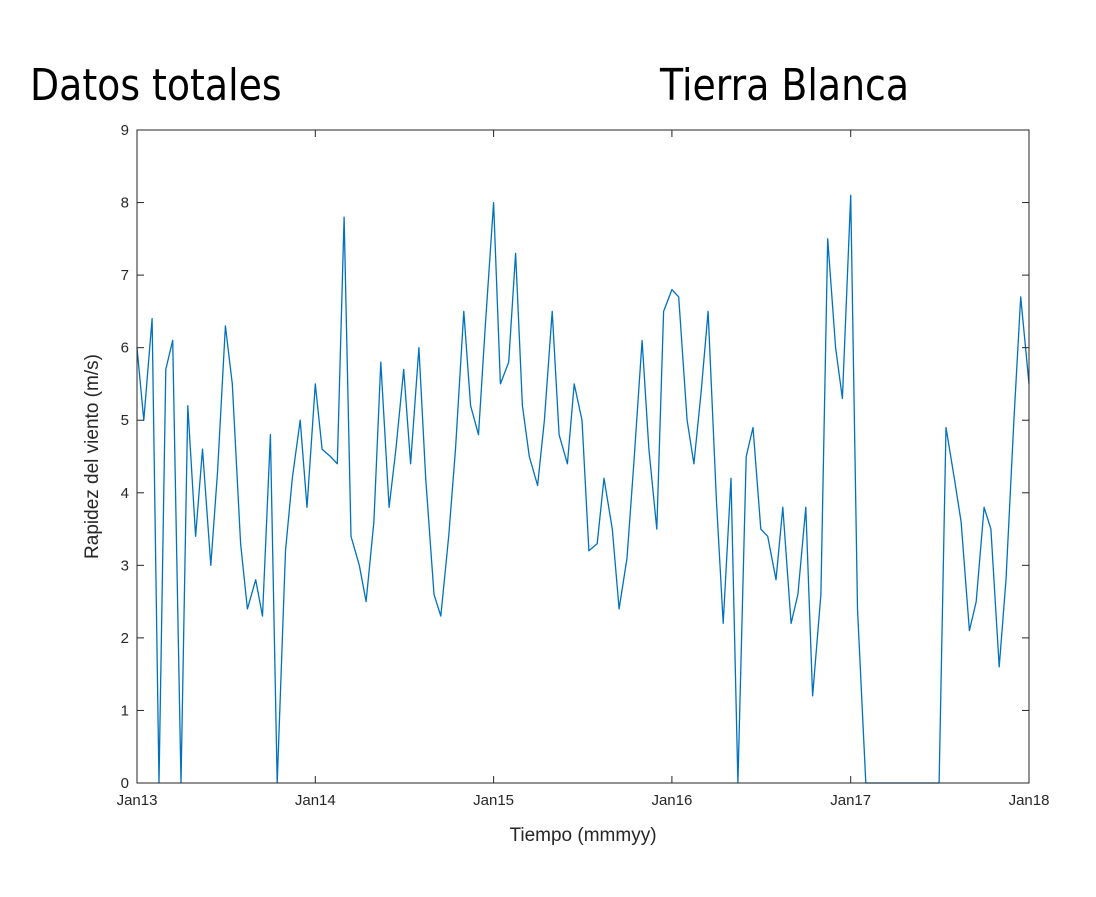 Image resolution: width=1096 pixels, height=897 pixels. Describe the element at coordinates (315, 800) in the screenshot. I see `x-tick-label: Jan14` at that location.